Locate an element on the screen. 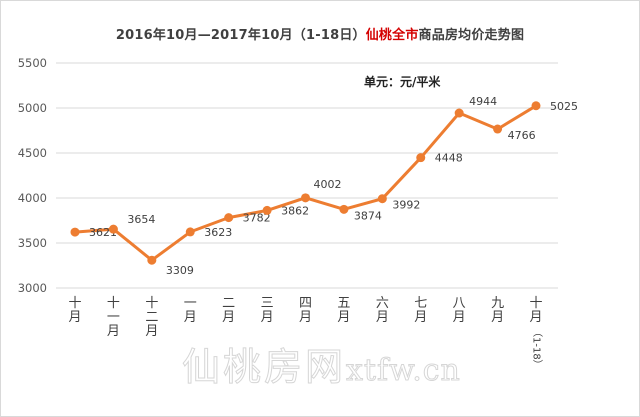  data-label: 3992 is located at coordinates (406, 205).